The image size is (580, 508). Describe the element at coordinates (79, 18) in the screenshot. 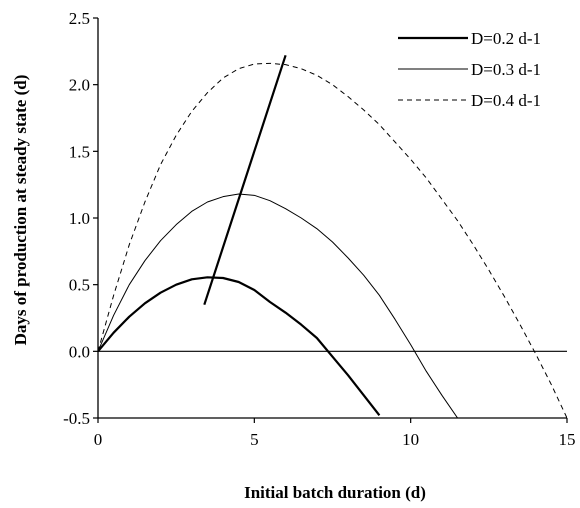

I see `y-tick-label: 2.5` at that location.